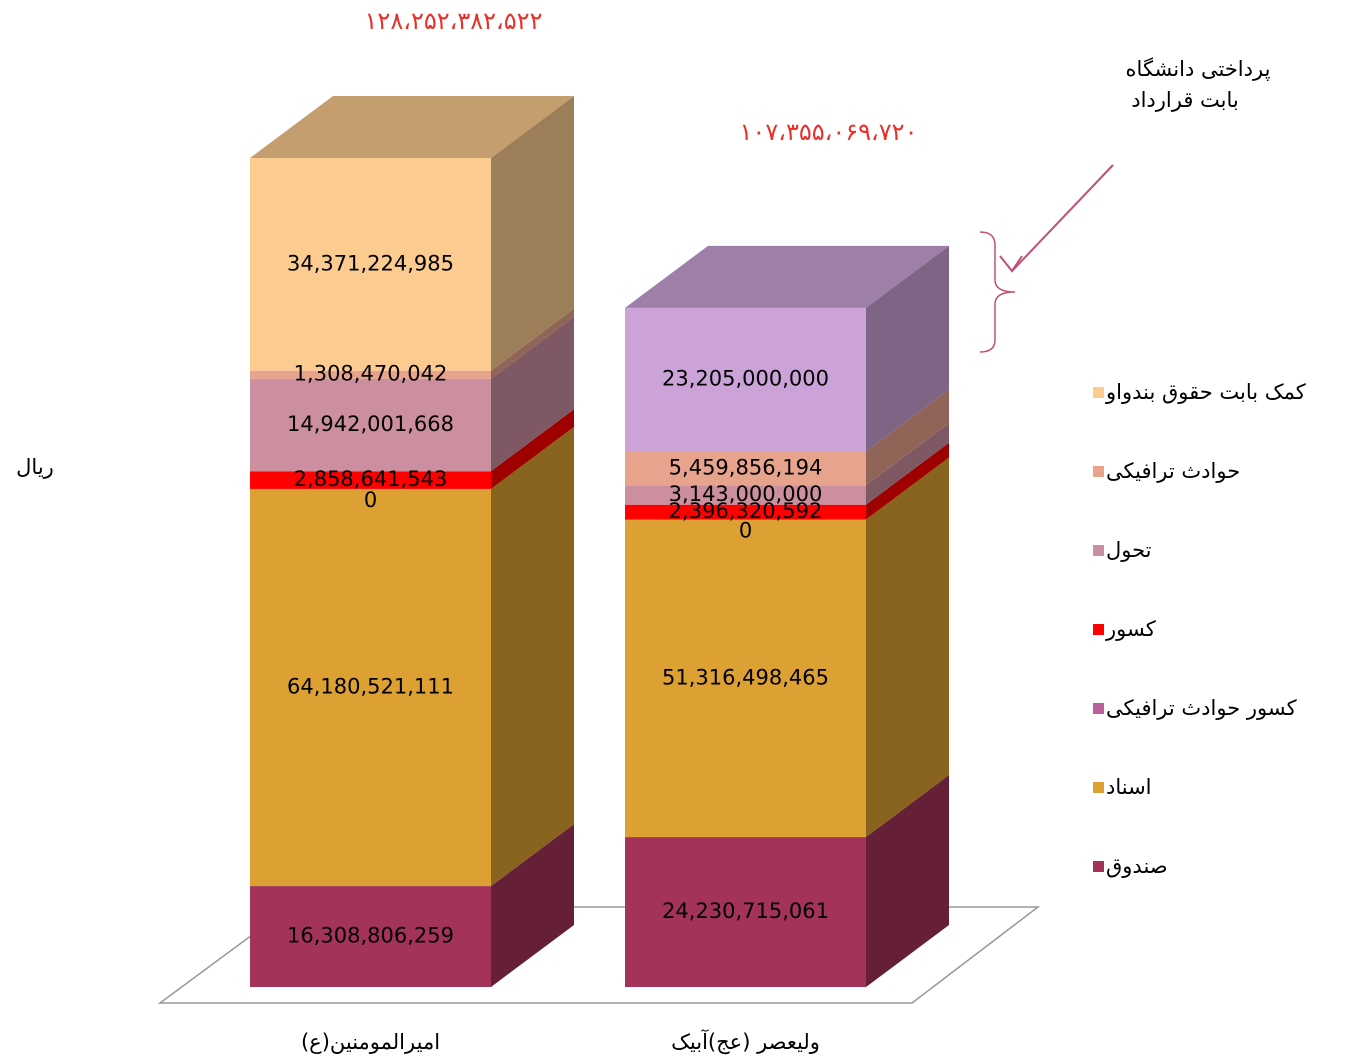 This screenshot has width=1370, height=1062. I want to click on legend-label: کمک بابت حقوق بندواو, so click(1205, 392).